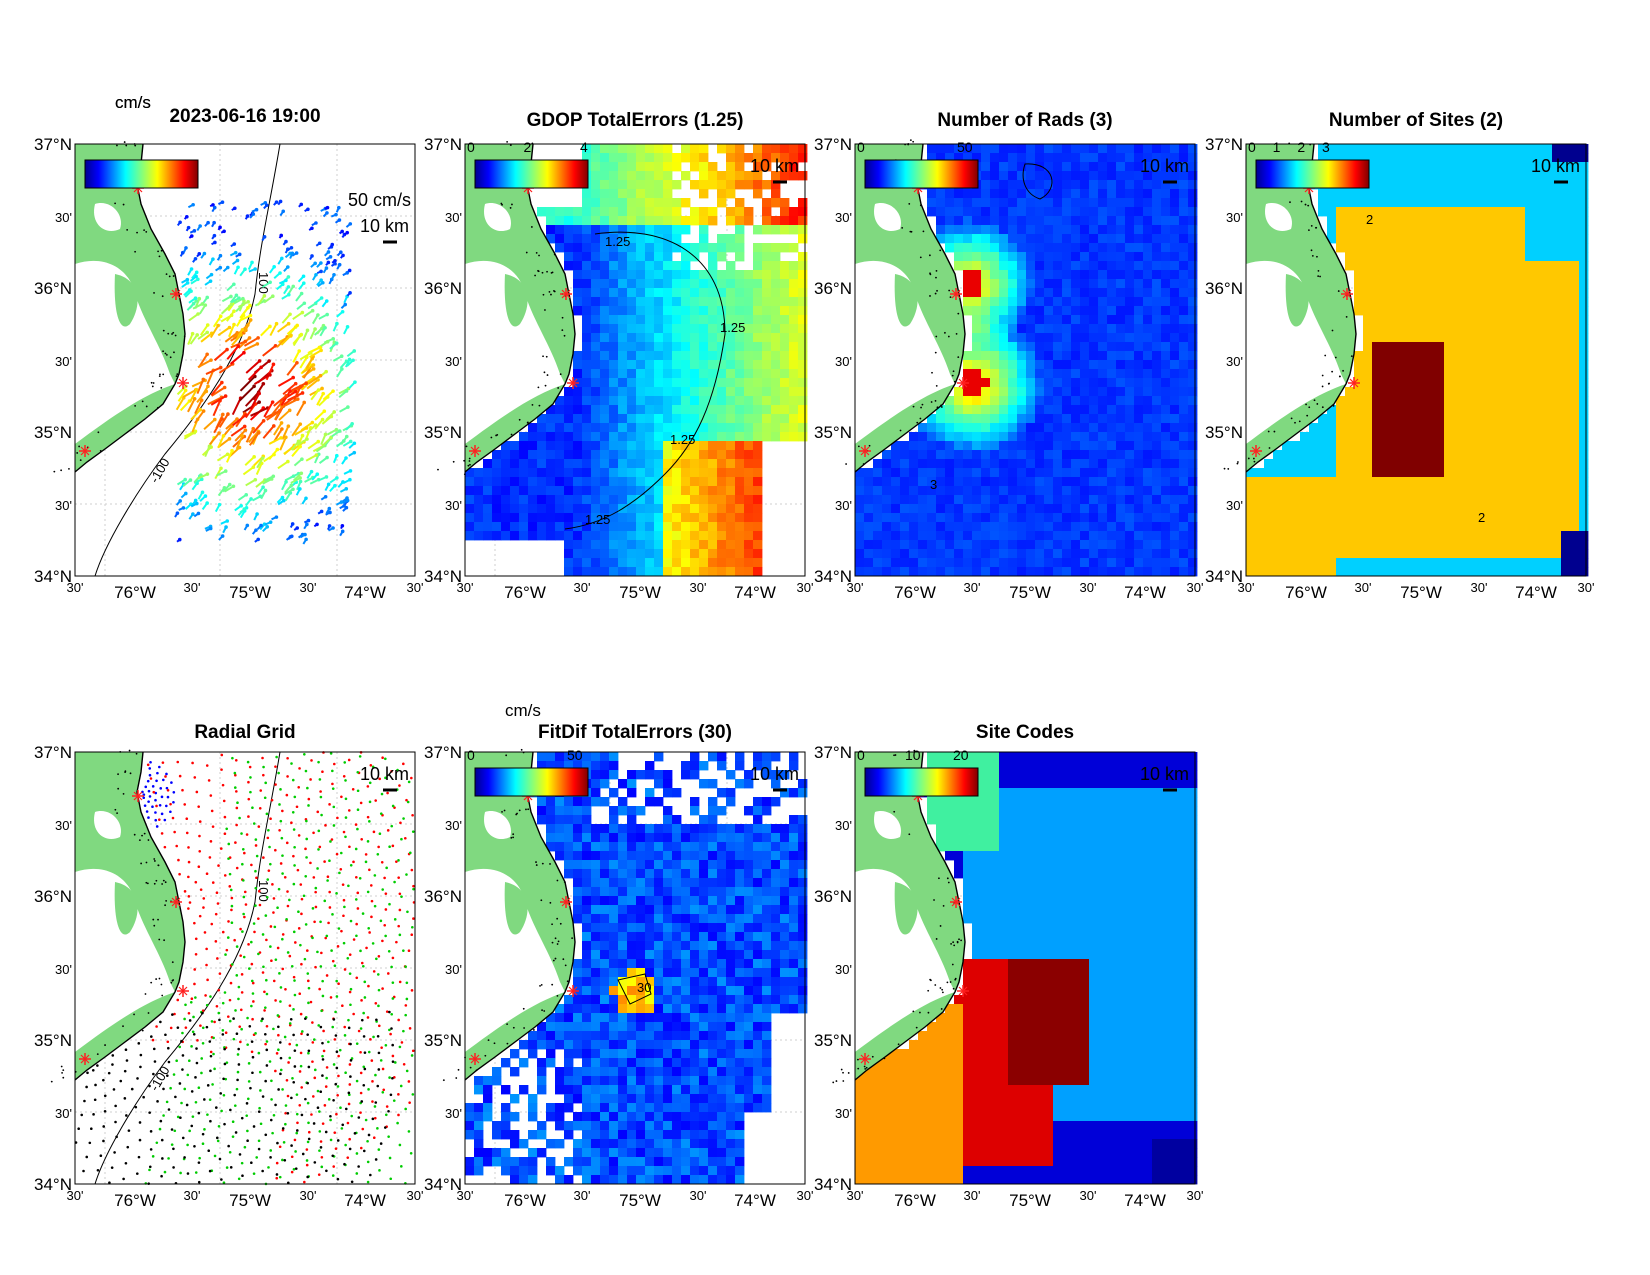 Image resolution: width=1650 pixels, height=1275 pixels. What do you see at coordinates (53, 144) in the screenshot?
I see `lat-tick-label: 37°N` at bounding box center [53, 144].